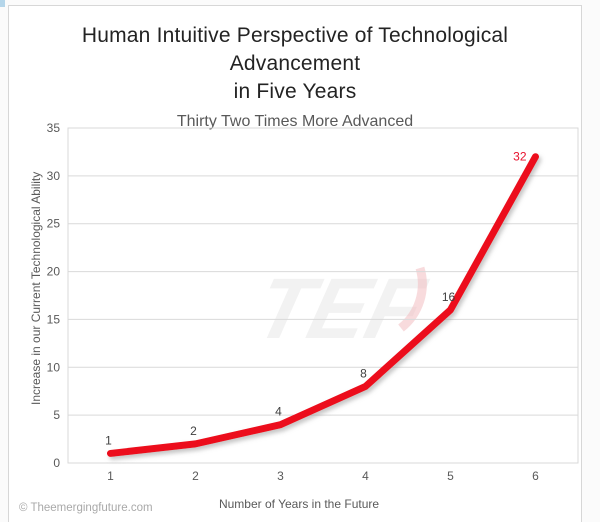 This screenshot has width=600, height=522. I want to click on x-tick-label: 3, so click(280, 476).